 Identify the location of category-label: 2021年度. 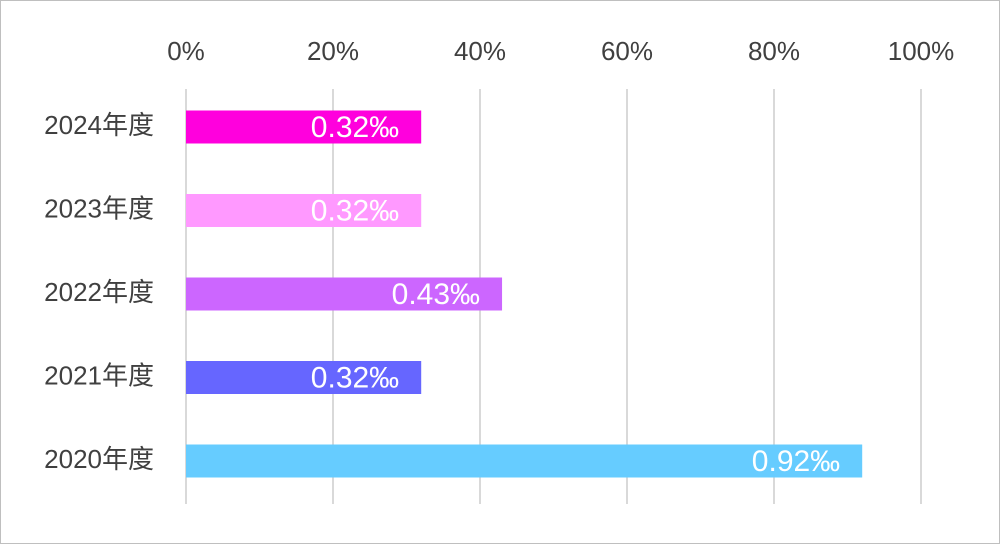
(99, 375).